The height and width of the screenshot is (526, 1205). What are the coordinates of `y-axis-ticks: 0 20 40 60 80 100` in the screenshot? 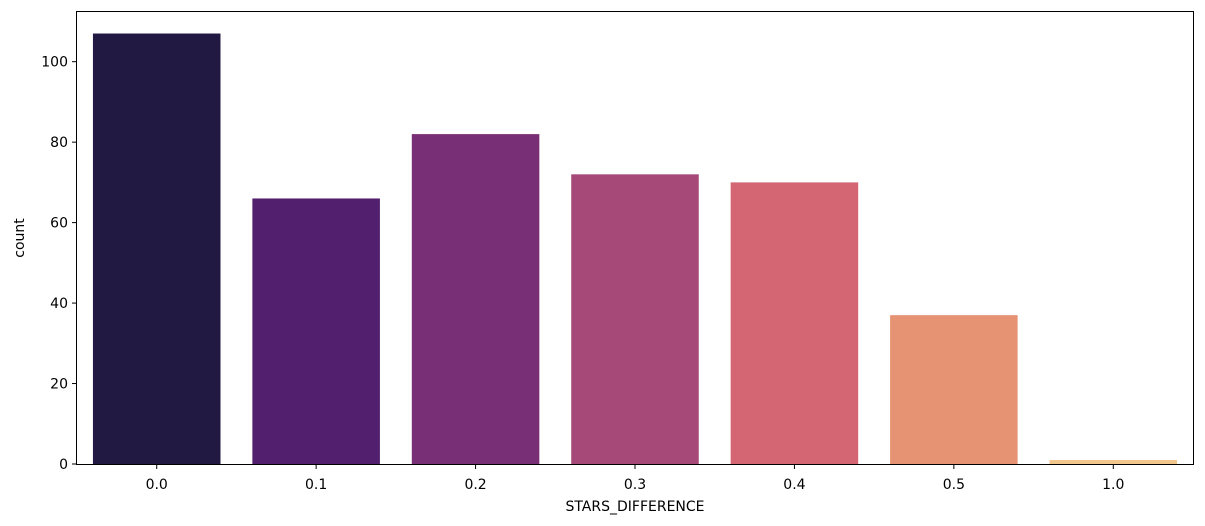 It's located at (59, 264).